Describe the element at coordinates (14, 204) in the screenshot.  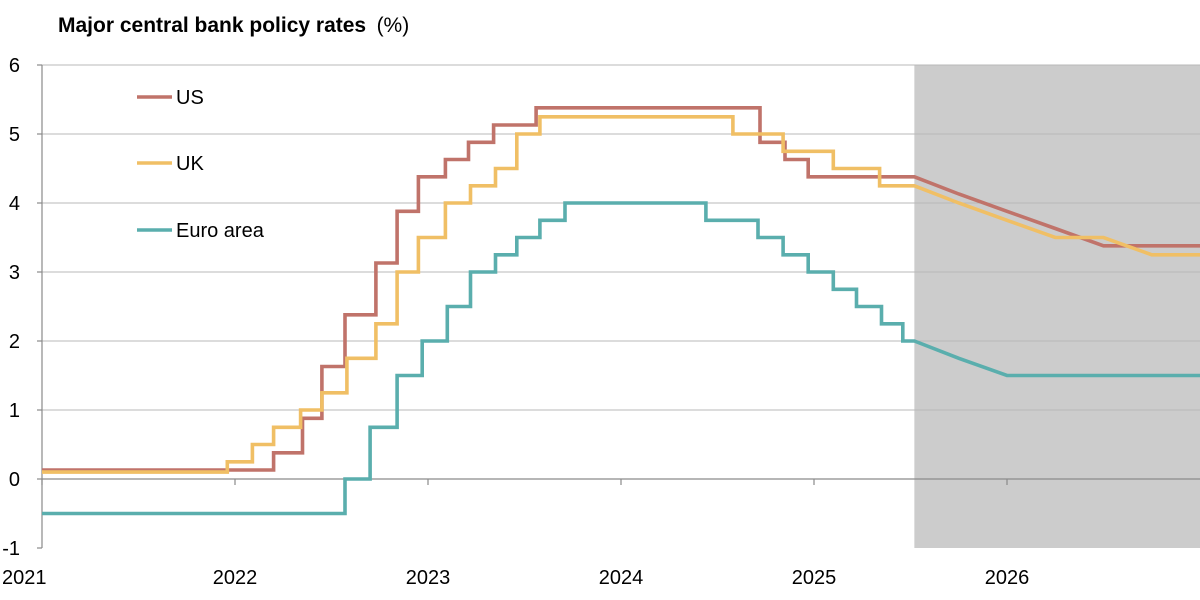
I see `y-tick-label-5: 4` at that location.